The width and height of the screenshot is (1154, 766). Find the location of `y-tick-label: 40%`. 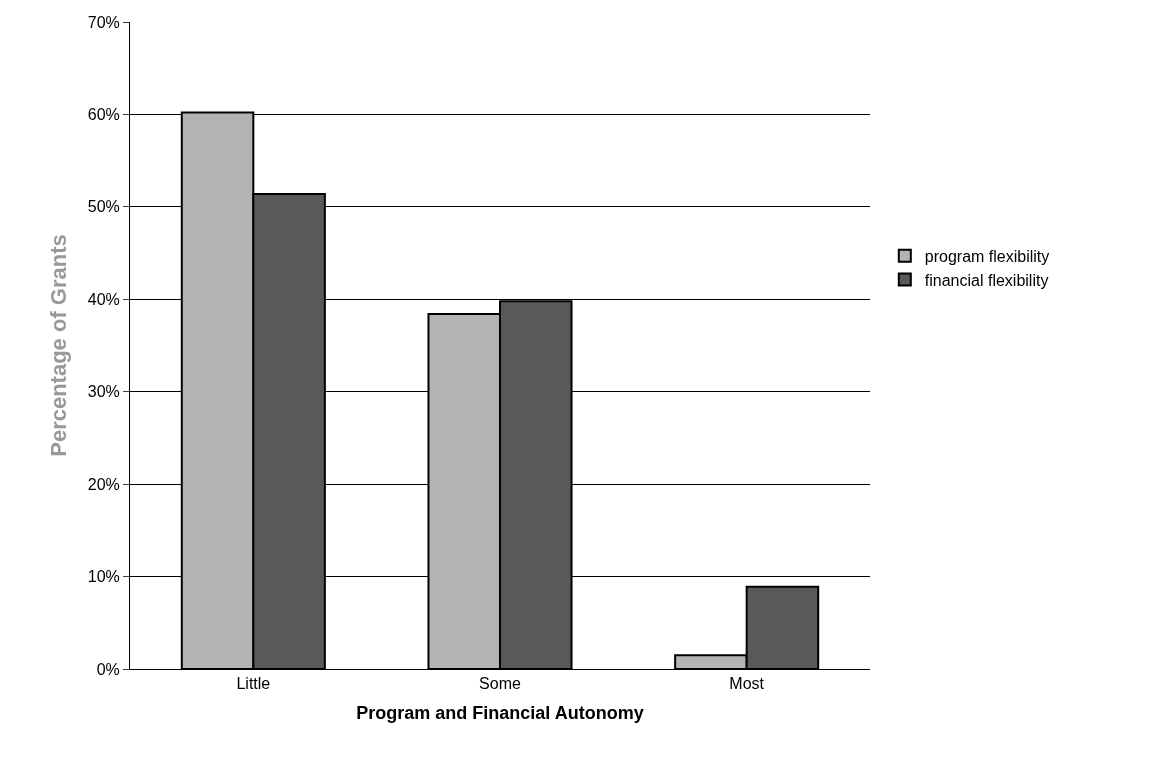

y-tick-label: 40% is located at coordinates (103, 299).